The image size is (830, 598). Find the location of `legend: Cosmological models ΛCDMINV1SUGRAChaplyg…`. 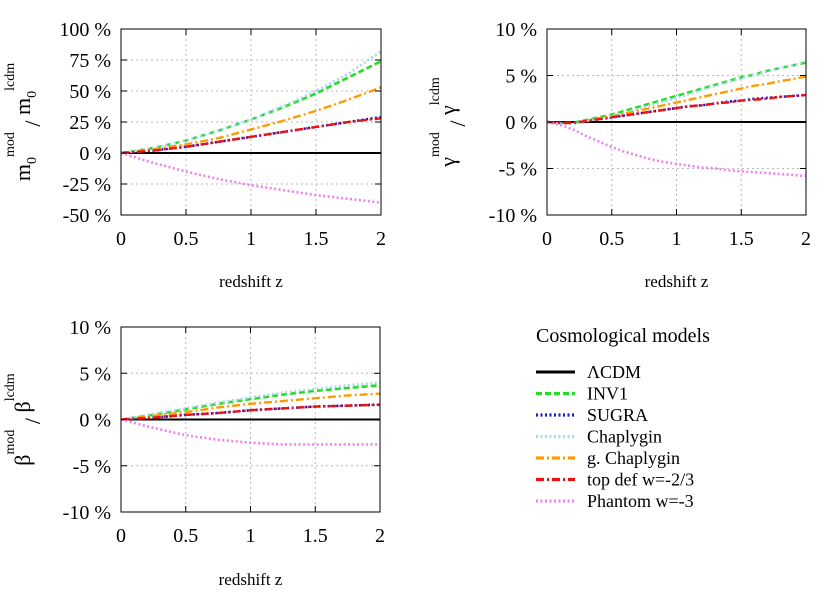

legend: Cosmological models ΛCDMINV1SUGRAChaplyg… is located at coordinates (623, 418).